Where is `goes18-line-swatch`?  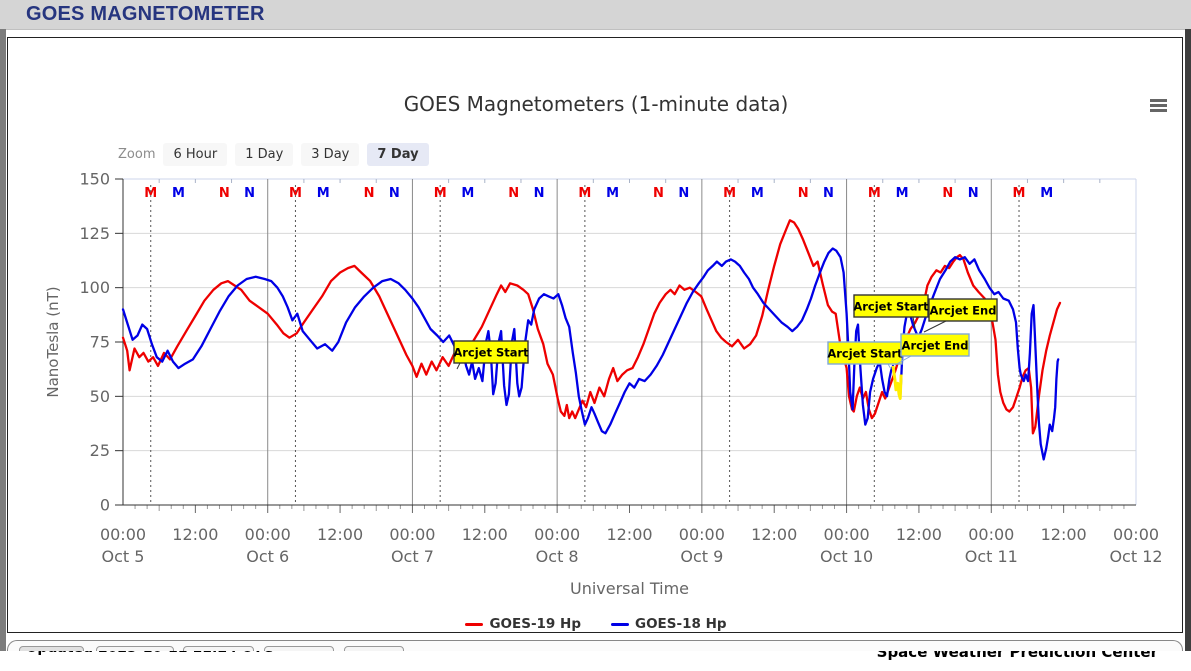
goes18-line-swatch is located at coordinates (620, 624).